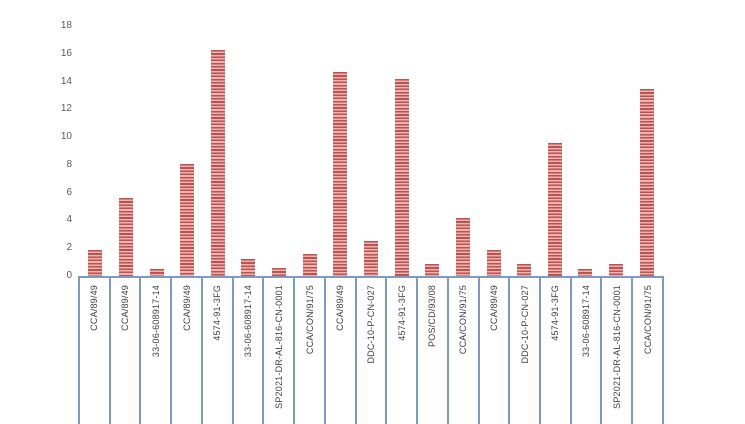  Describe the element at coordinates (66, 81) in the screenshot. I see `y-tick-label: 14` at that location.